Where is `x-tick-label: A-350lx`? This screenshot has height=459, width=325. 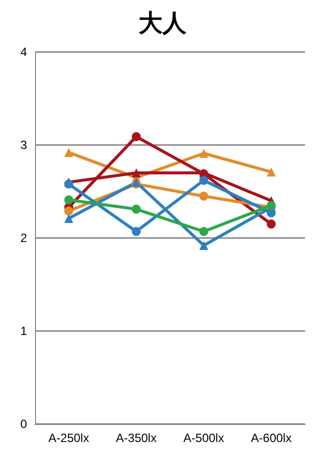
x-tick-label: A-350lx is located at coordinates (136, 438).